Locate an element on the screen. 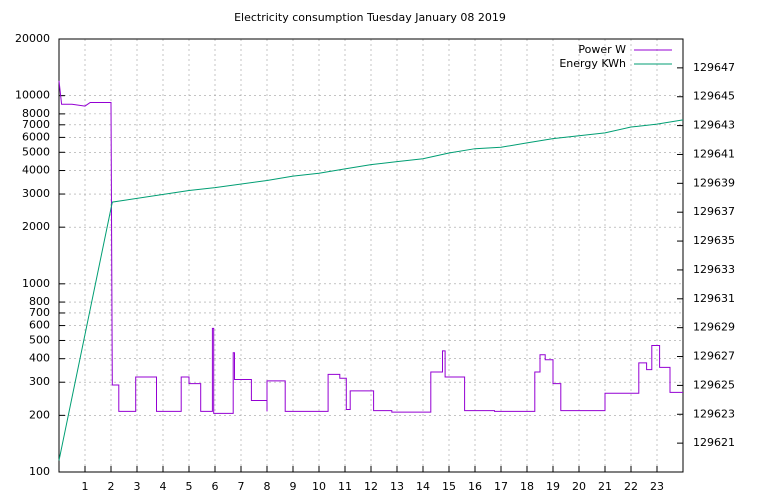 The height and width of the screenshot is (500, 768). x-tick-label: 17 is located at coordinates (501, 486).